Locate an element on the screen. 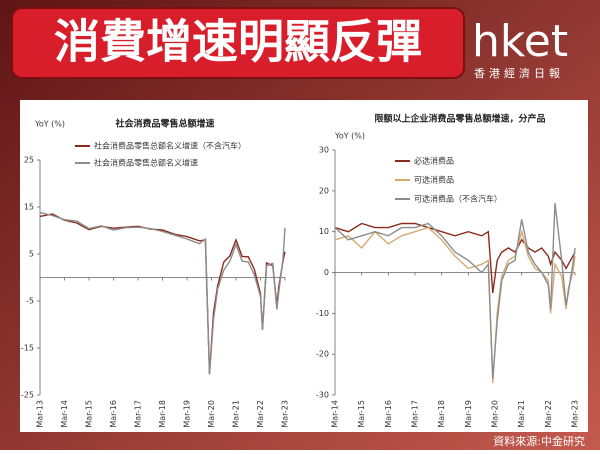  legend-label: 可选消费品（不含汽车） is located at coordinates (458, 199).